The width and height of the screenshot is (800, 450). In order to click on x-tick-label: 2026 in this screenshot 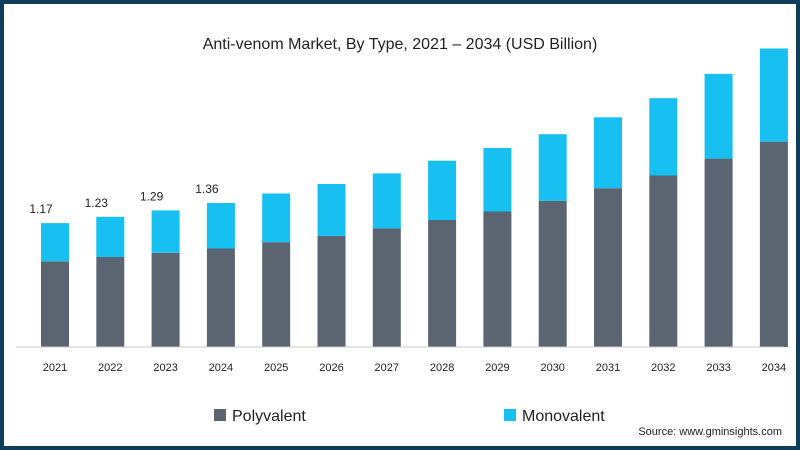, I will do `click(331, 368)`.